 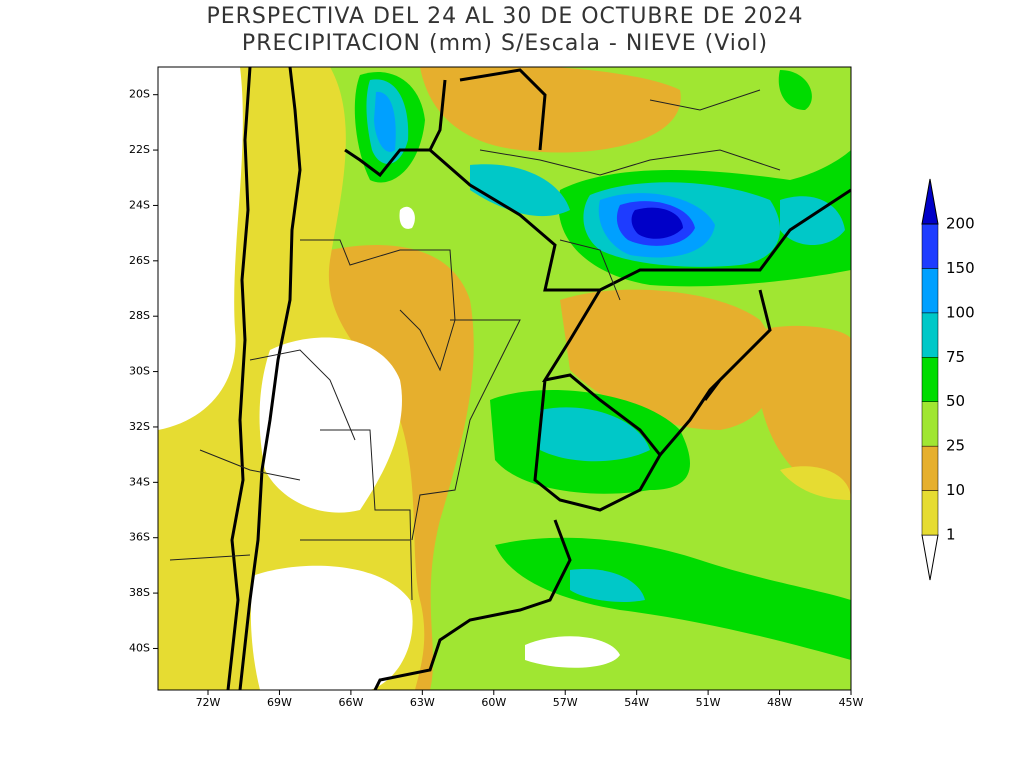 I want to click on y-tick-label: 34S, so click(x=139, y=481).